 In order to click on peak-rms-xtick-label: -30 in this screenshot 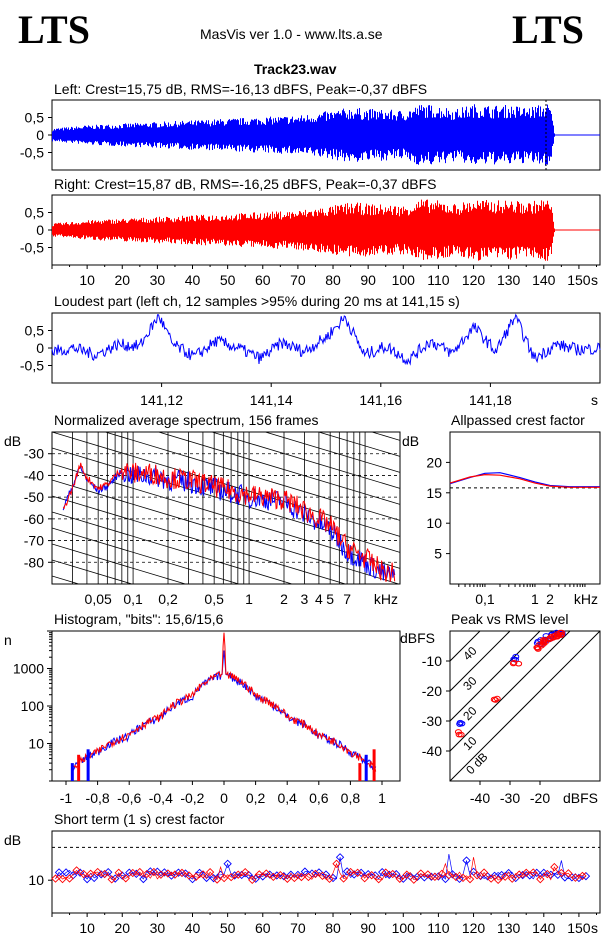, I will do `click(510, 798)`.